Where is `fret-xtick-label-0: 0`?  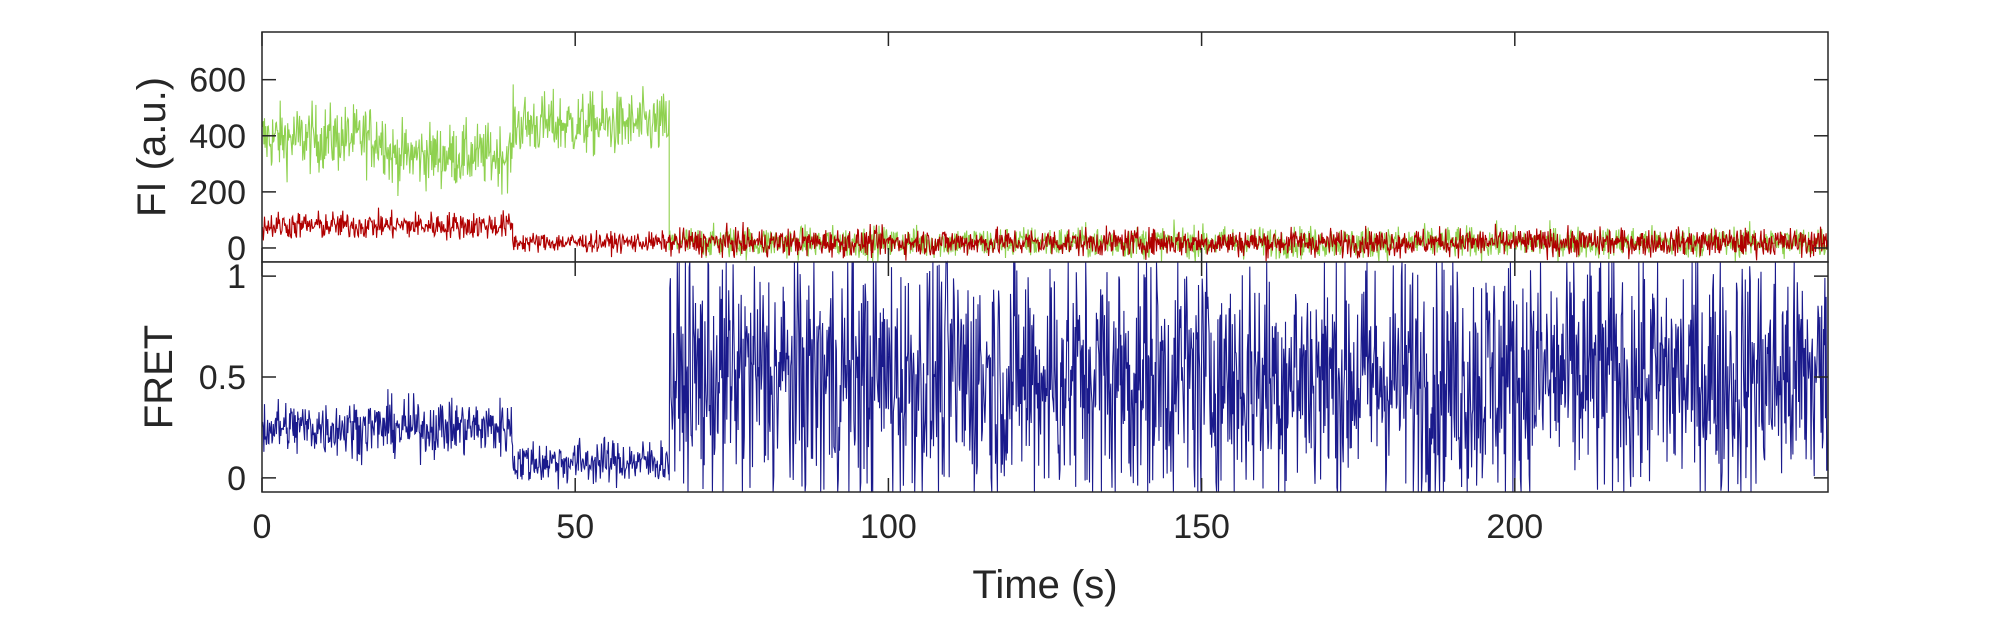
fret-xtick-label-0: 0 is located at coordinates (262, 527).